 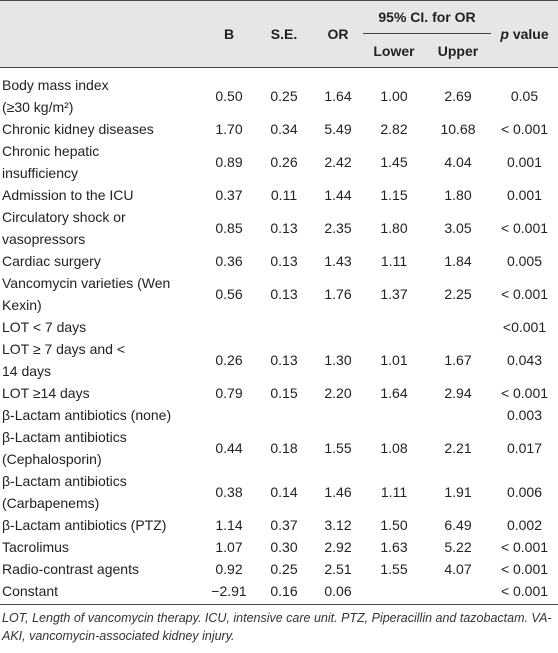 What do you see at coordinates (51, 261) in the screenshot?
I see `label-line: Cardiac surgery` at bounding box center [51, 261].